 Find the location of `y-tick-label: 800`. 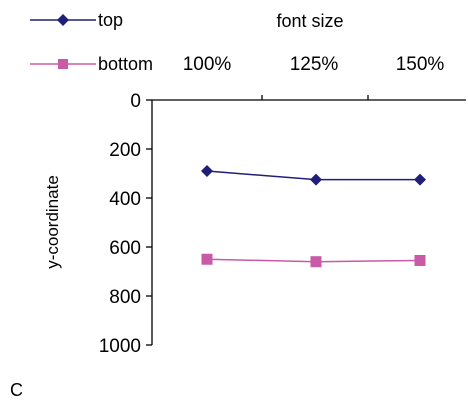

y-tick-label: 800 is located at coordinates (125, 297).